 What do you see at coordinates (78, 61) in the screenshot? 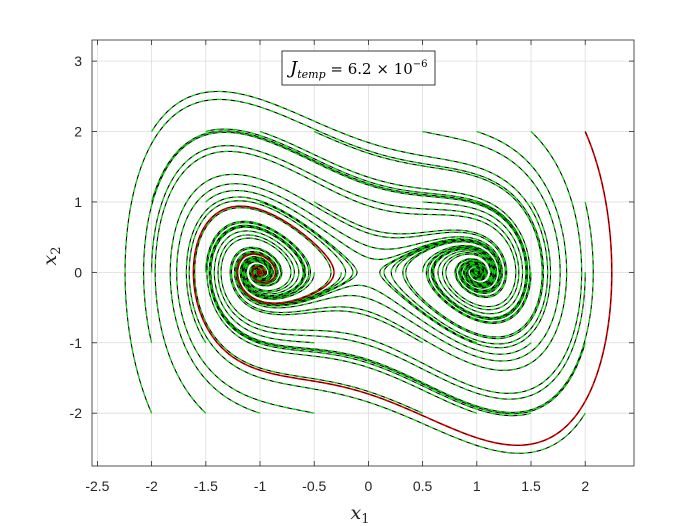
I see `y-tick-label: 3` at bounding box center [78, 61].